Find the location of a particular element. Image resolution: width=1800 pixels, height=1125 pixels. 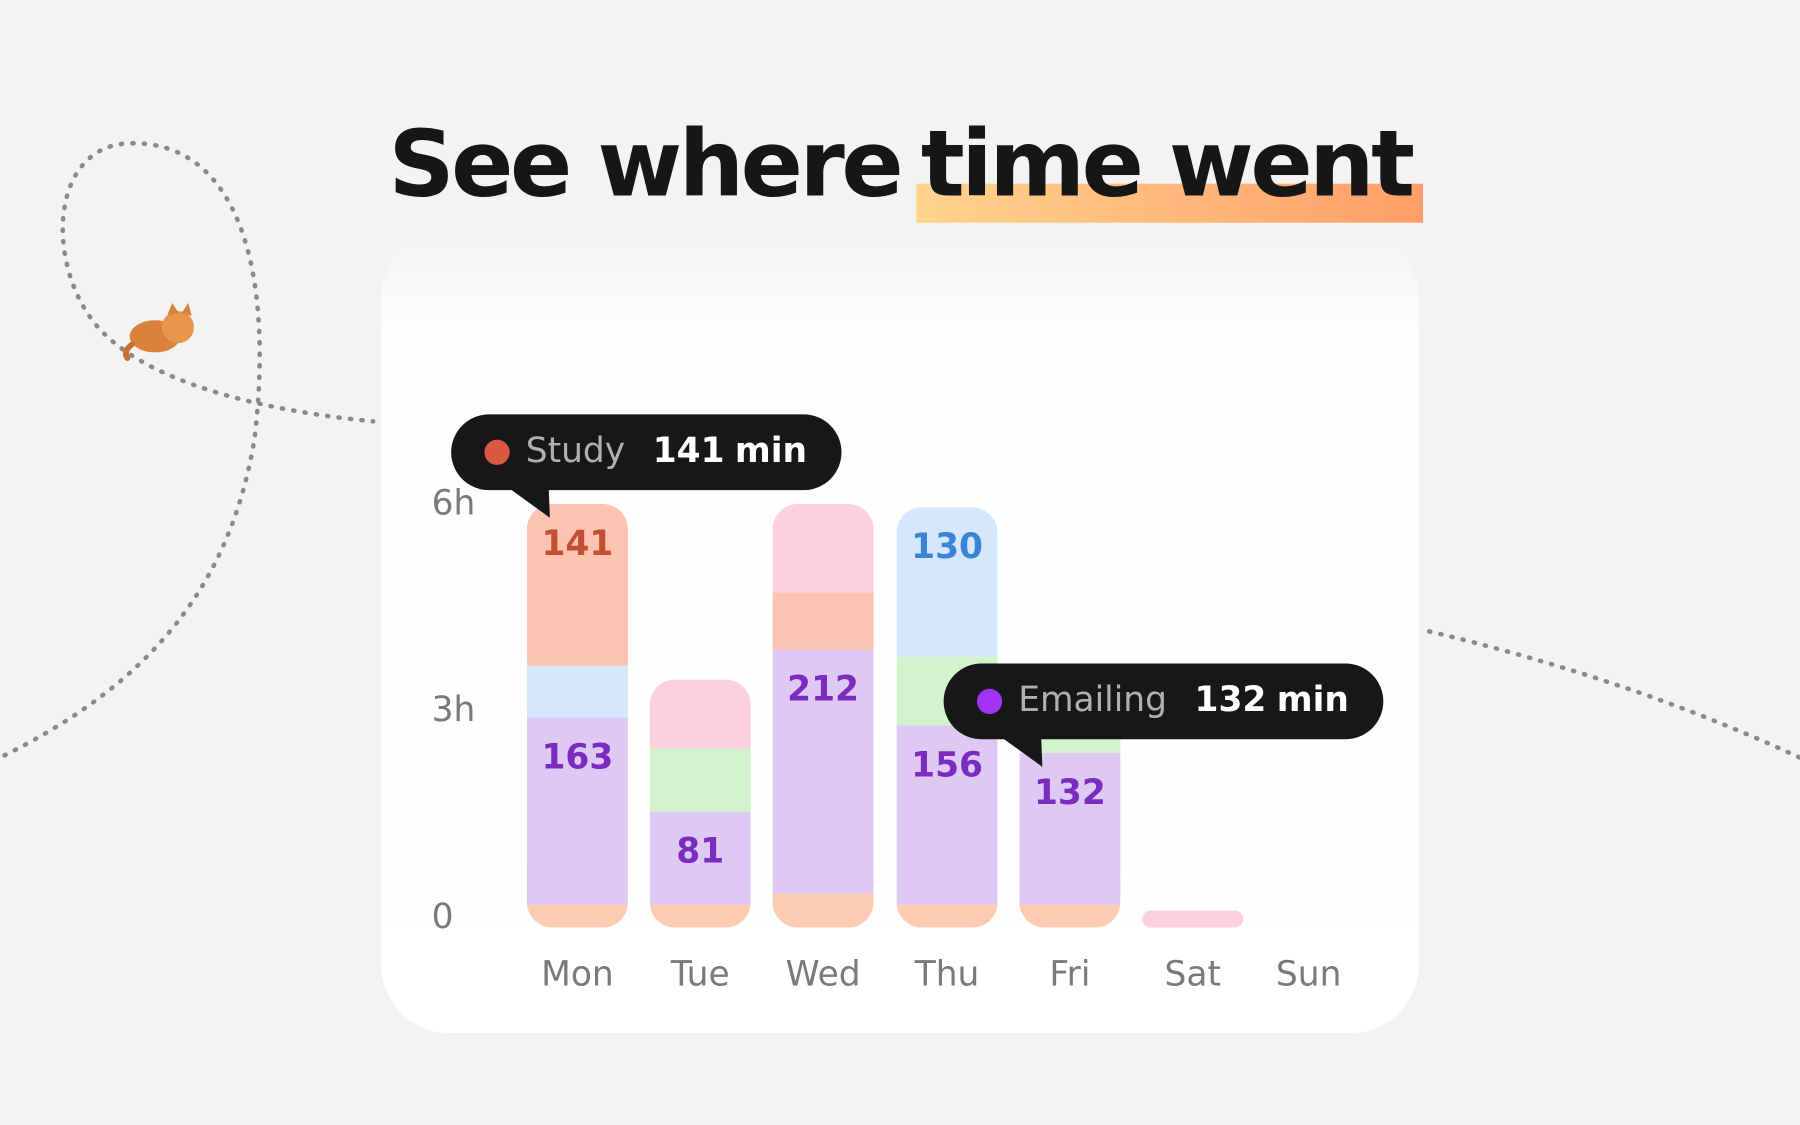

tooltip-series: Study is located at coordinates (575, 451).